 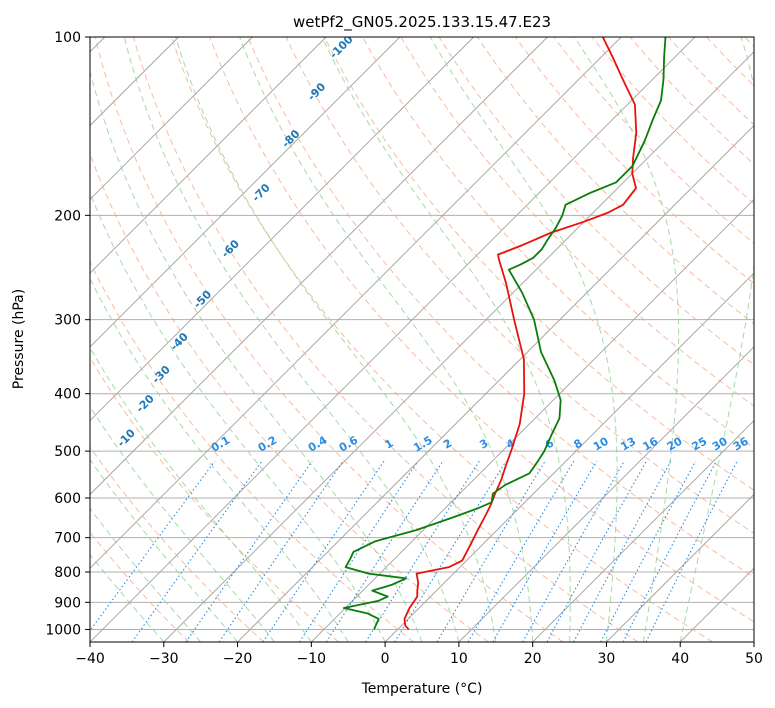 What do you see at coordinates (607, 659) in the screenshot?
I see `x-tick-label: 30` at bounding box center [607, 659].